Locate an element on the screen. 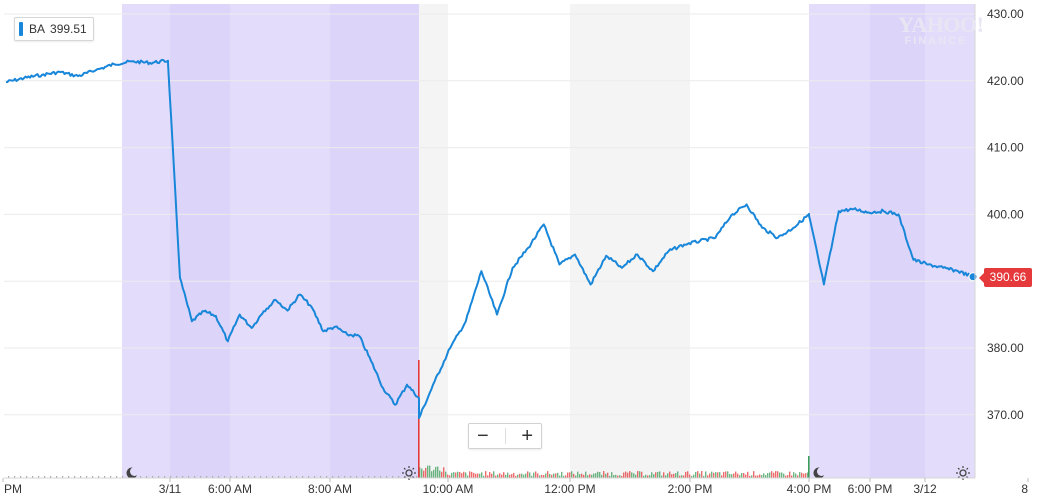 This screenshot has width=1037, height=497. zoom-control: − + is located at coordinates (505, 436).